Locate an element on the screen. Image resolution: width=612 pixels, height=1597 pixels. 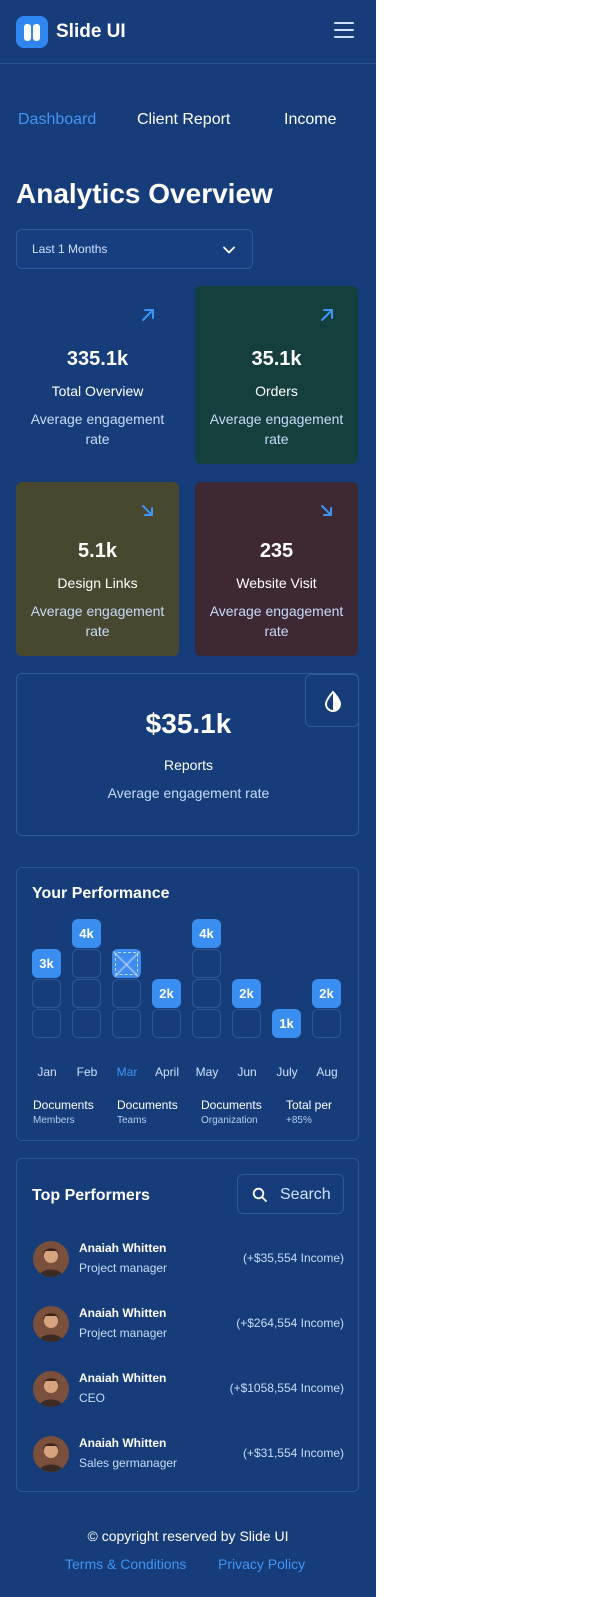
reports-card: $35.1k Reports Average engagement rate is located at coordinates (187, 754).